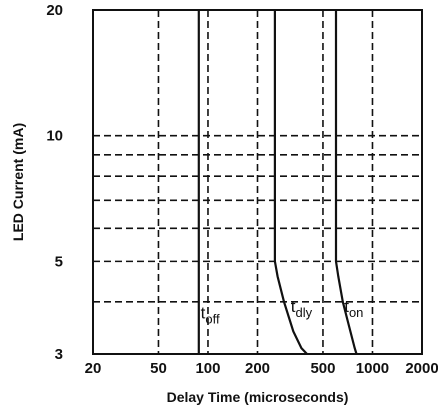 This screenshot has height=415, width=438. What do you see at coordinates (54, 10) in the screenshot?
I see `y-tick-label: 20` at bounding box center [54, 10].